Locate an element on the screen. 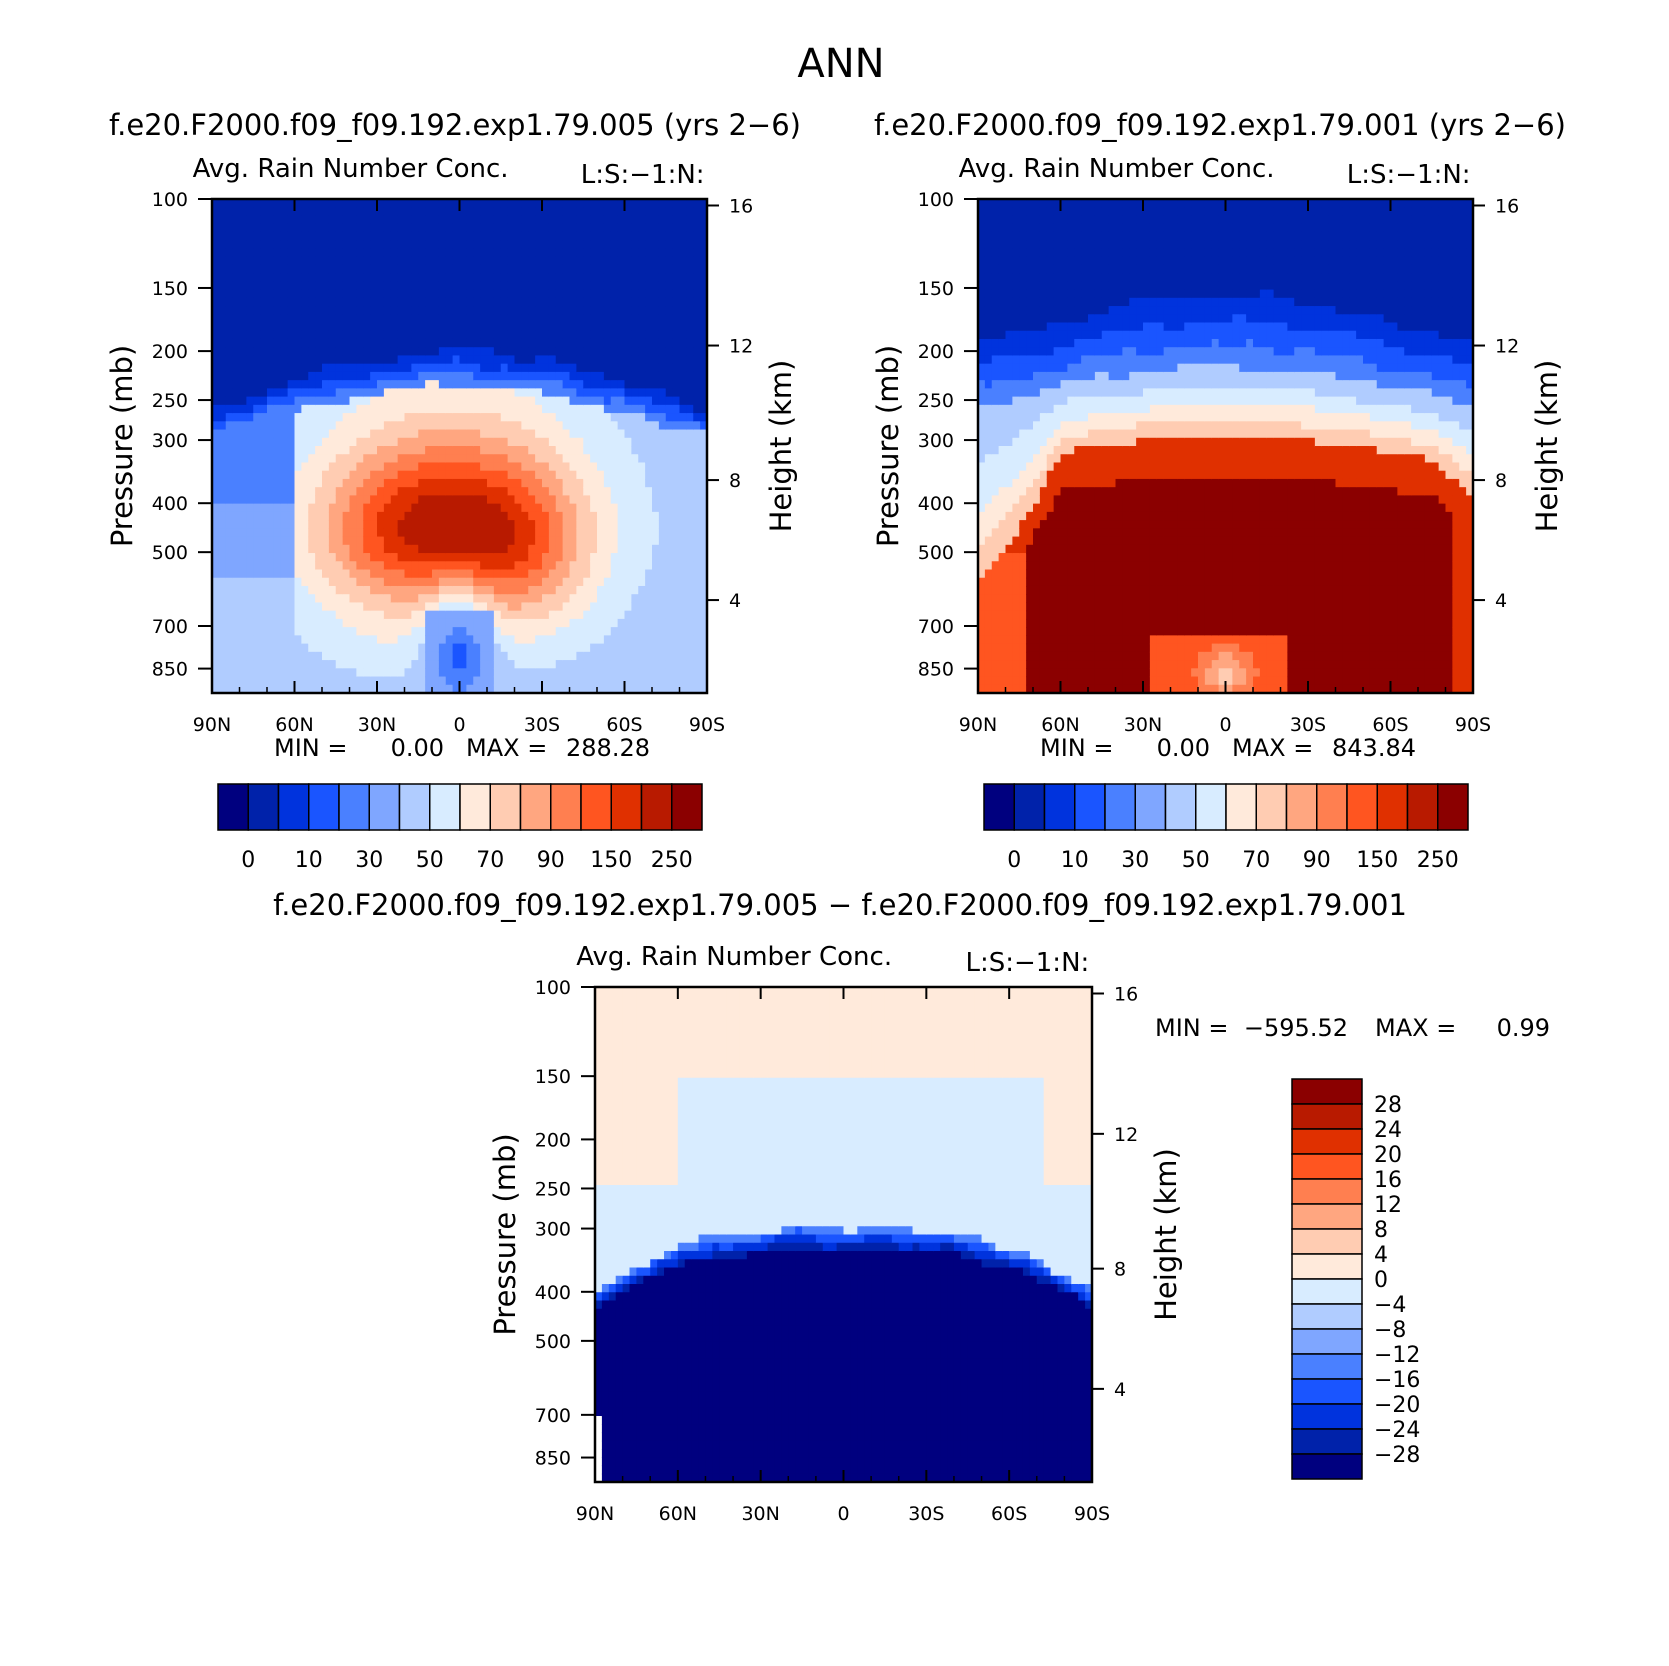 The image size is (1669, 1666). min-label: MIN = is located at coordinates (310, 748).